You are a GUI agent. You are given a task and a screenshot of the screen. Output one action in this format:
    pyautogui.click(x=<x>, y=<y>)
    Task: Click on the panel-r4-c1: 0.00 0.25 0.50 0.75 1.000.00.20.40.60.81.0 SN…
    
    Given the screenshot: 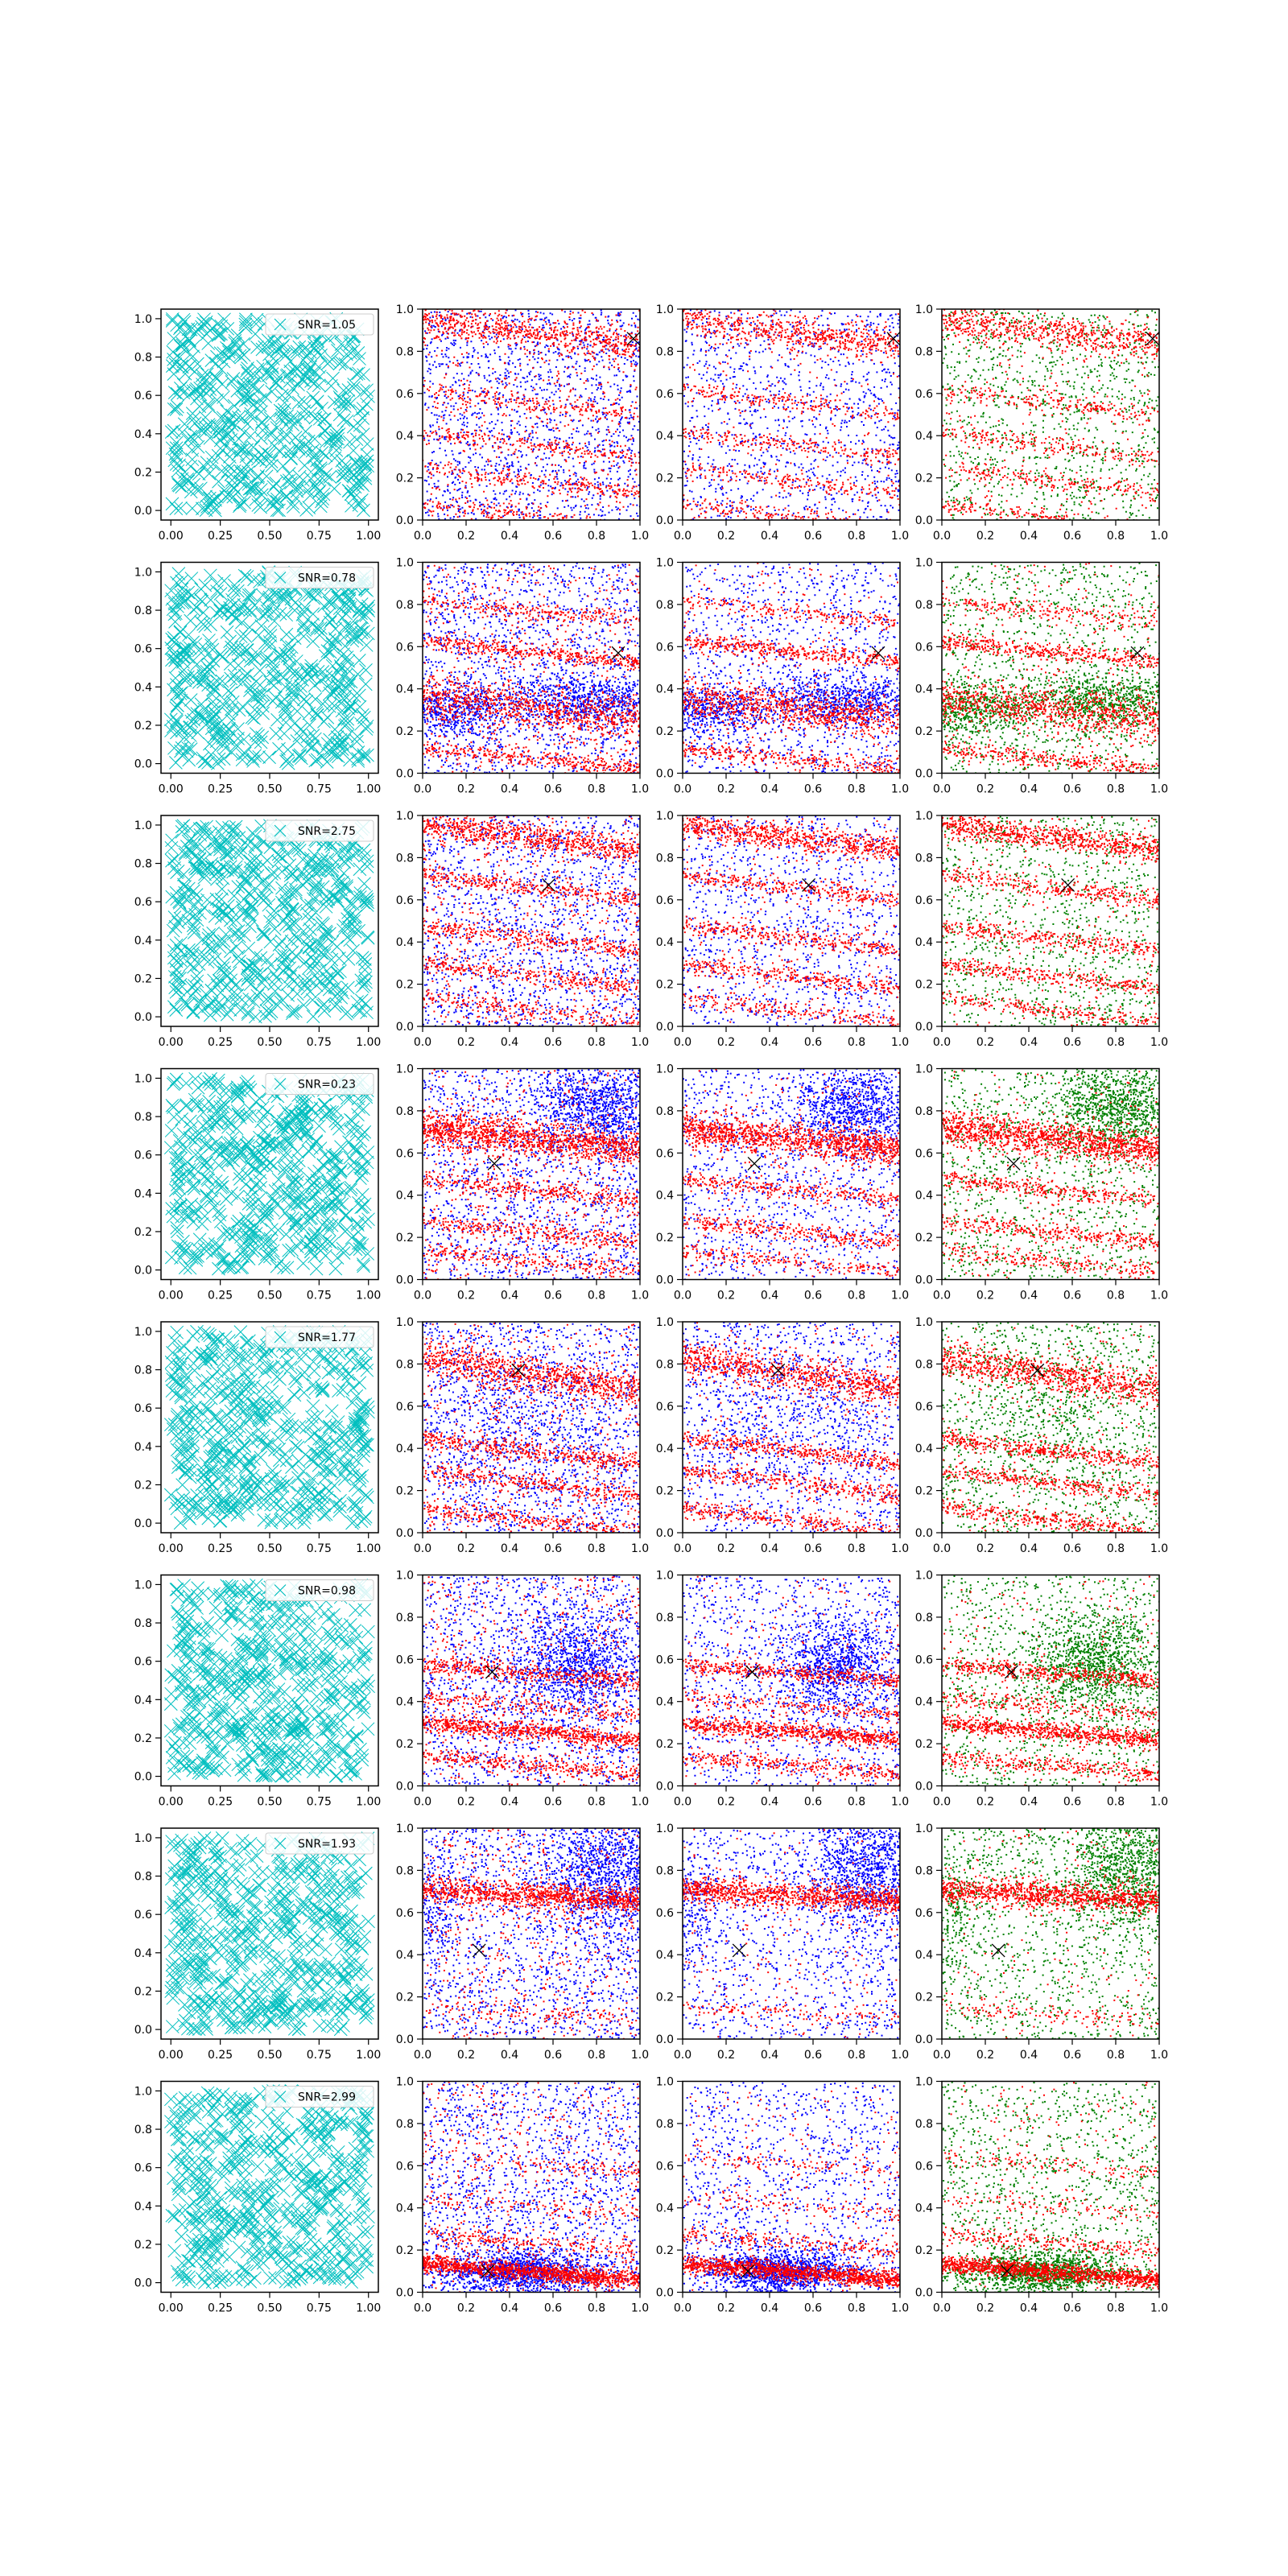 What is the action you would take?
    pyautogui.click(x=258, y=1185)
    